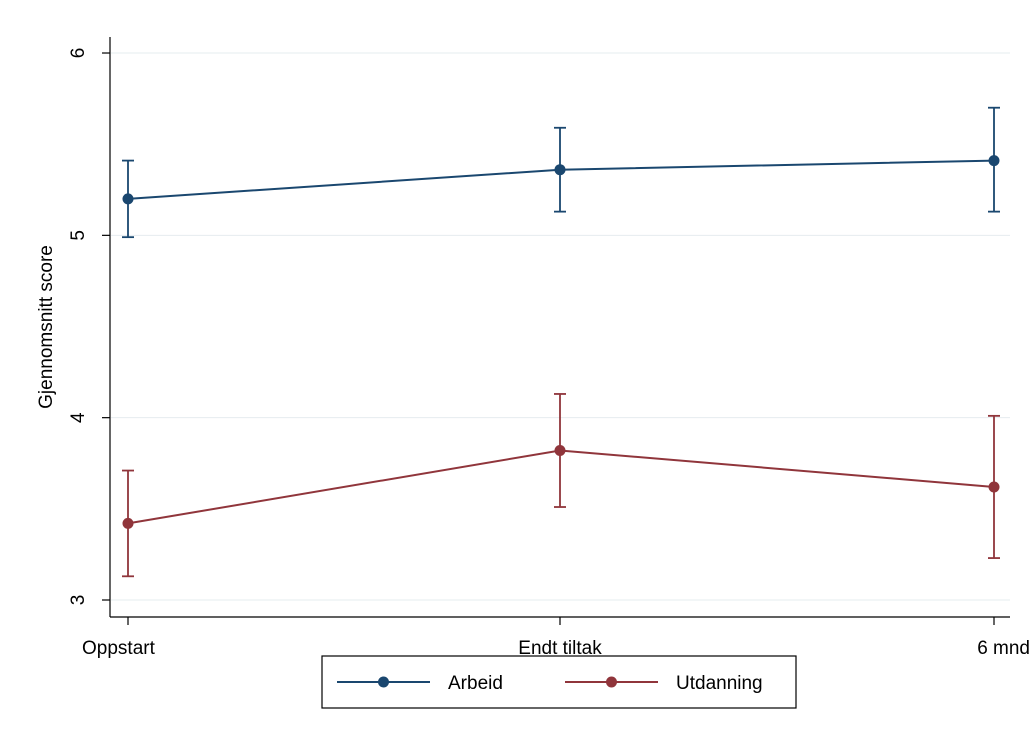  Describe the element at coordinates (1003, 648) in the screenshot. I see `x-tick-label: 6 mnd` at that location.